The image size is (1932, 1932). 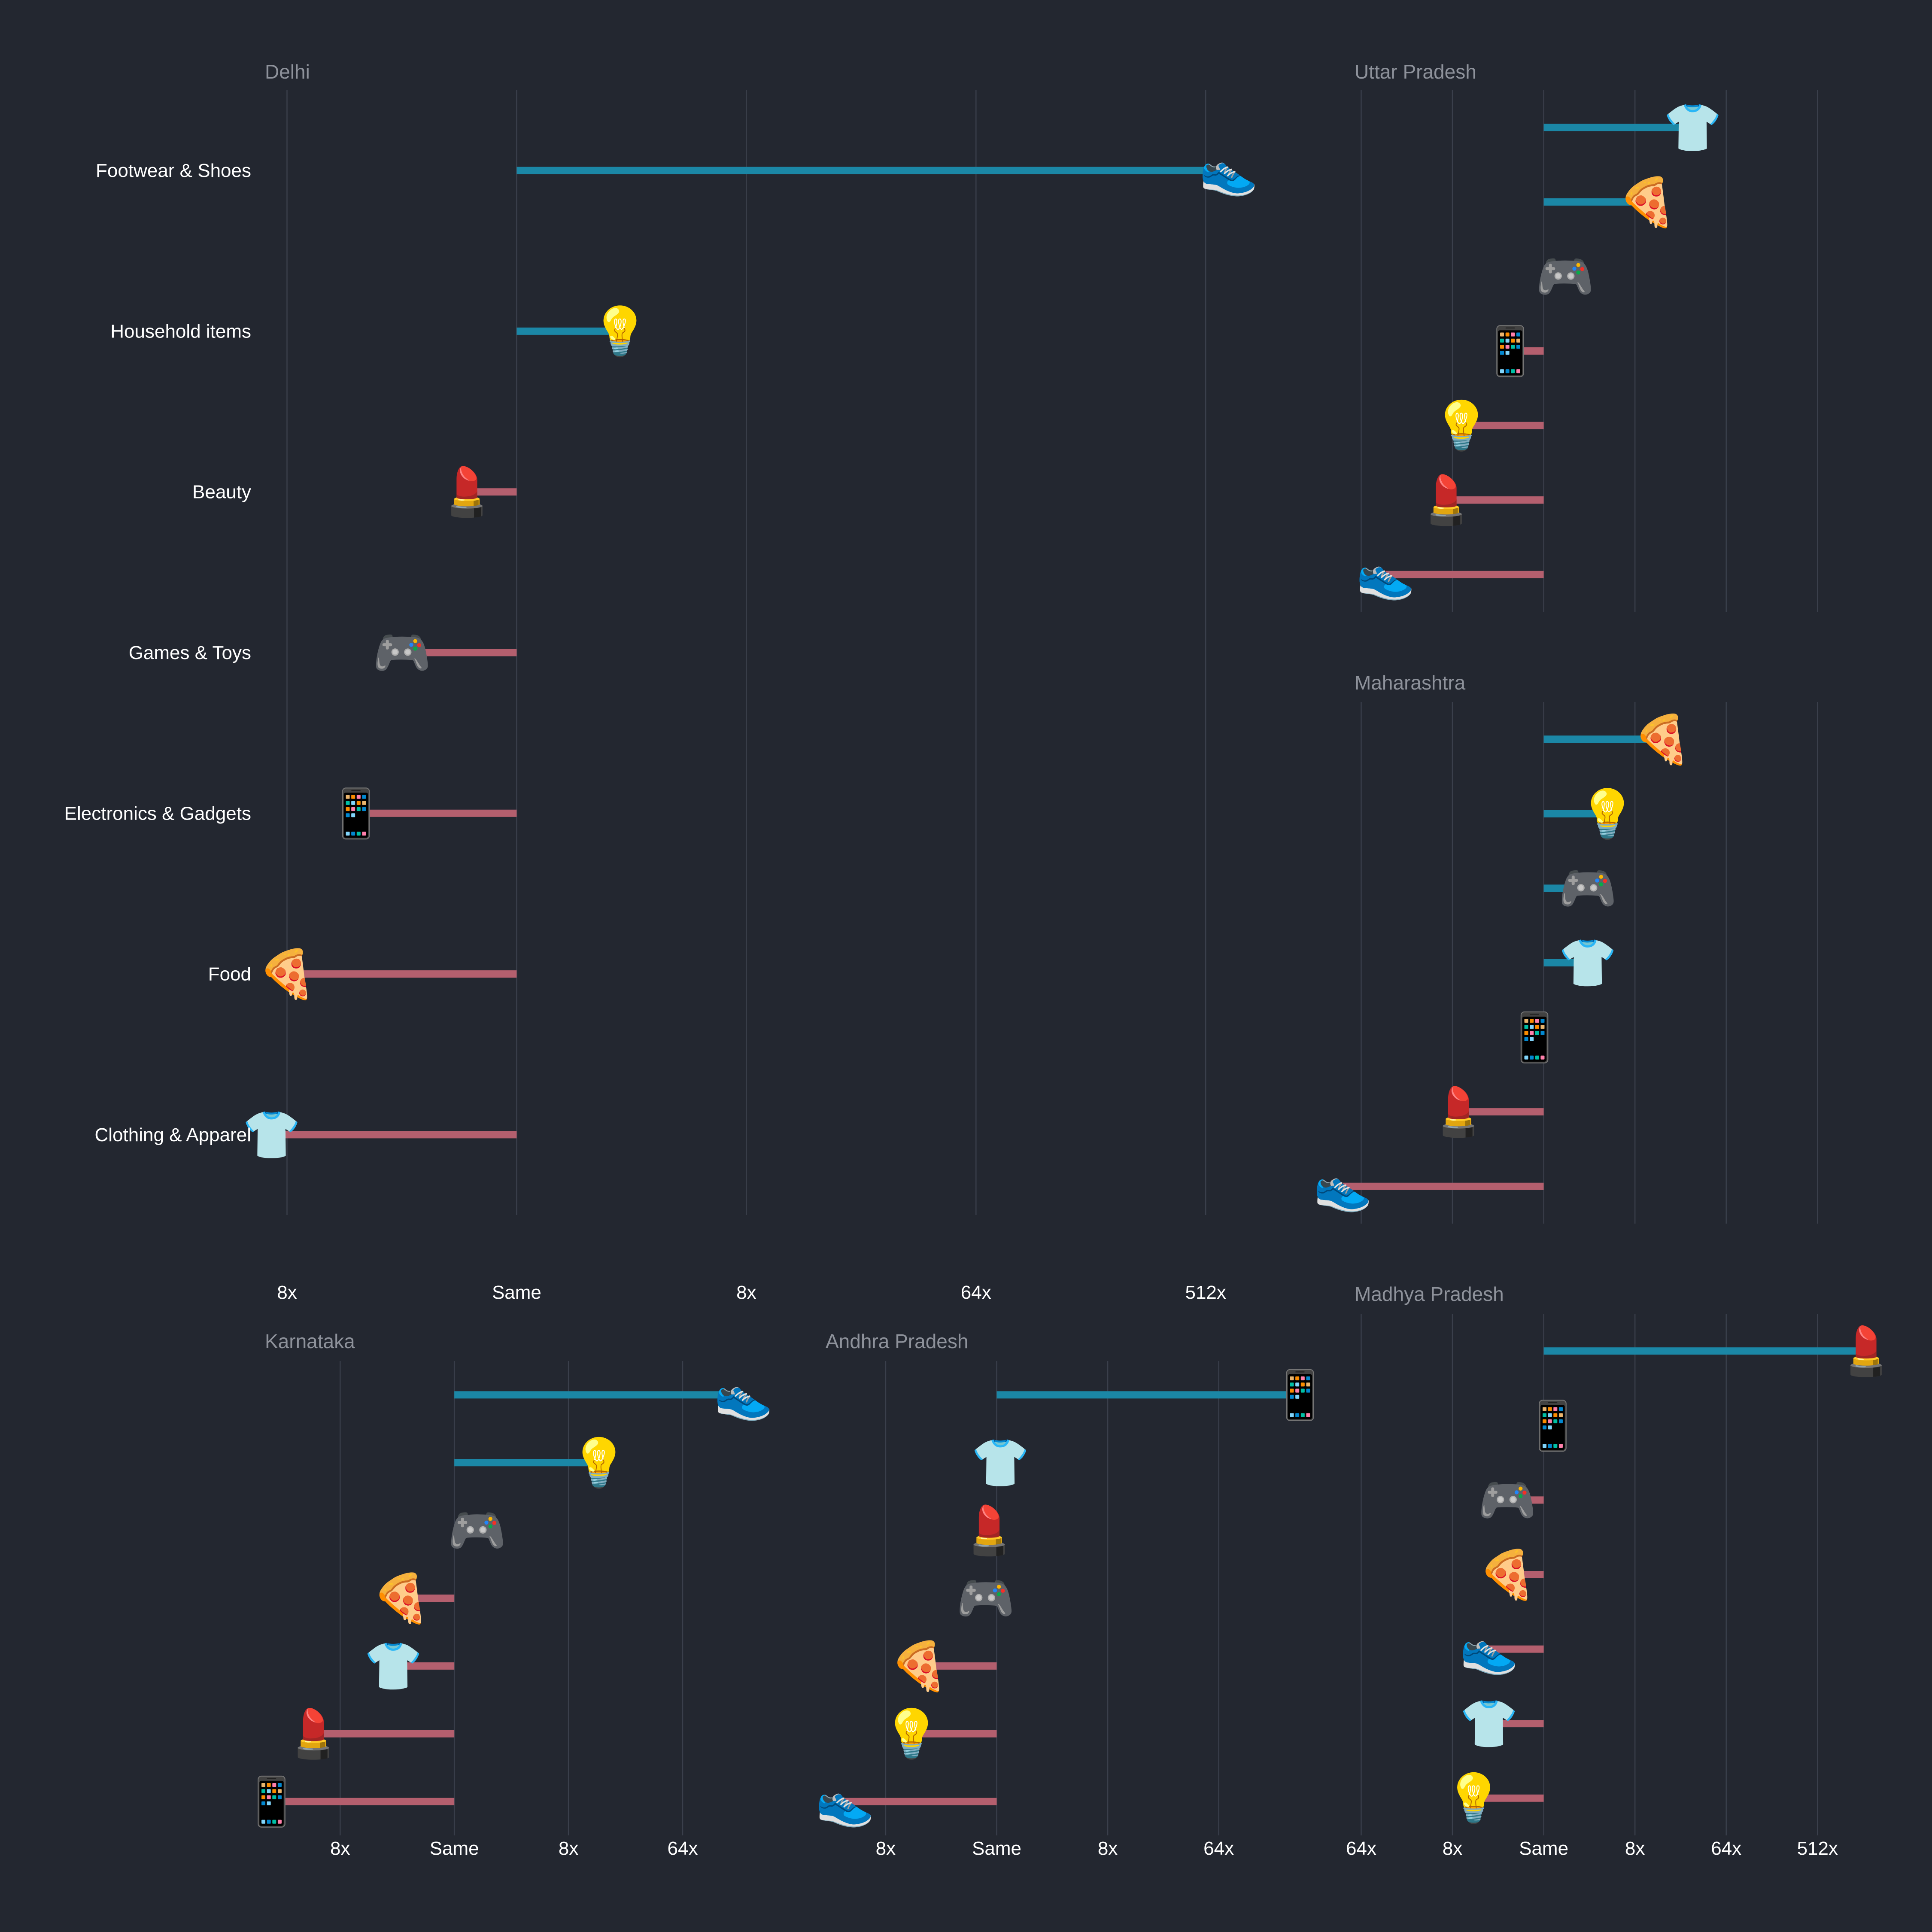 What do you see at coordinates (173, 1134) in the screenshot?
I see `category-label: Clothing & Apparel` at bounding box center [173, 1134].